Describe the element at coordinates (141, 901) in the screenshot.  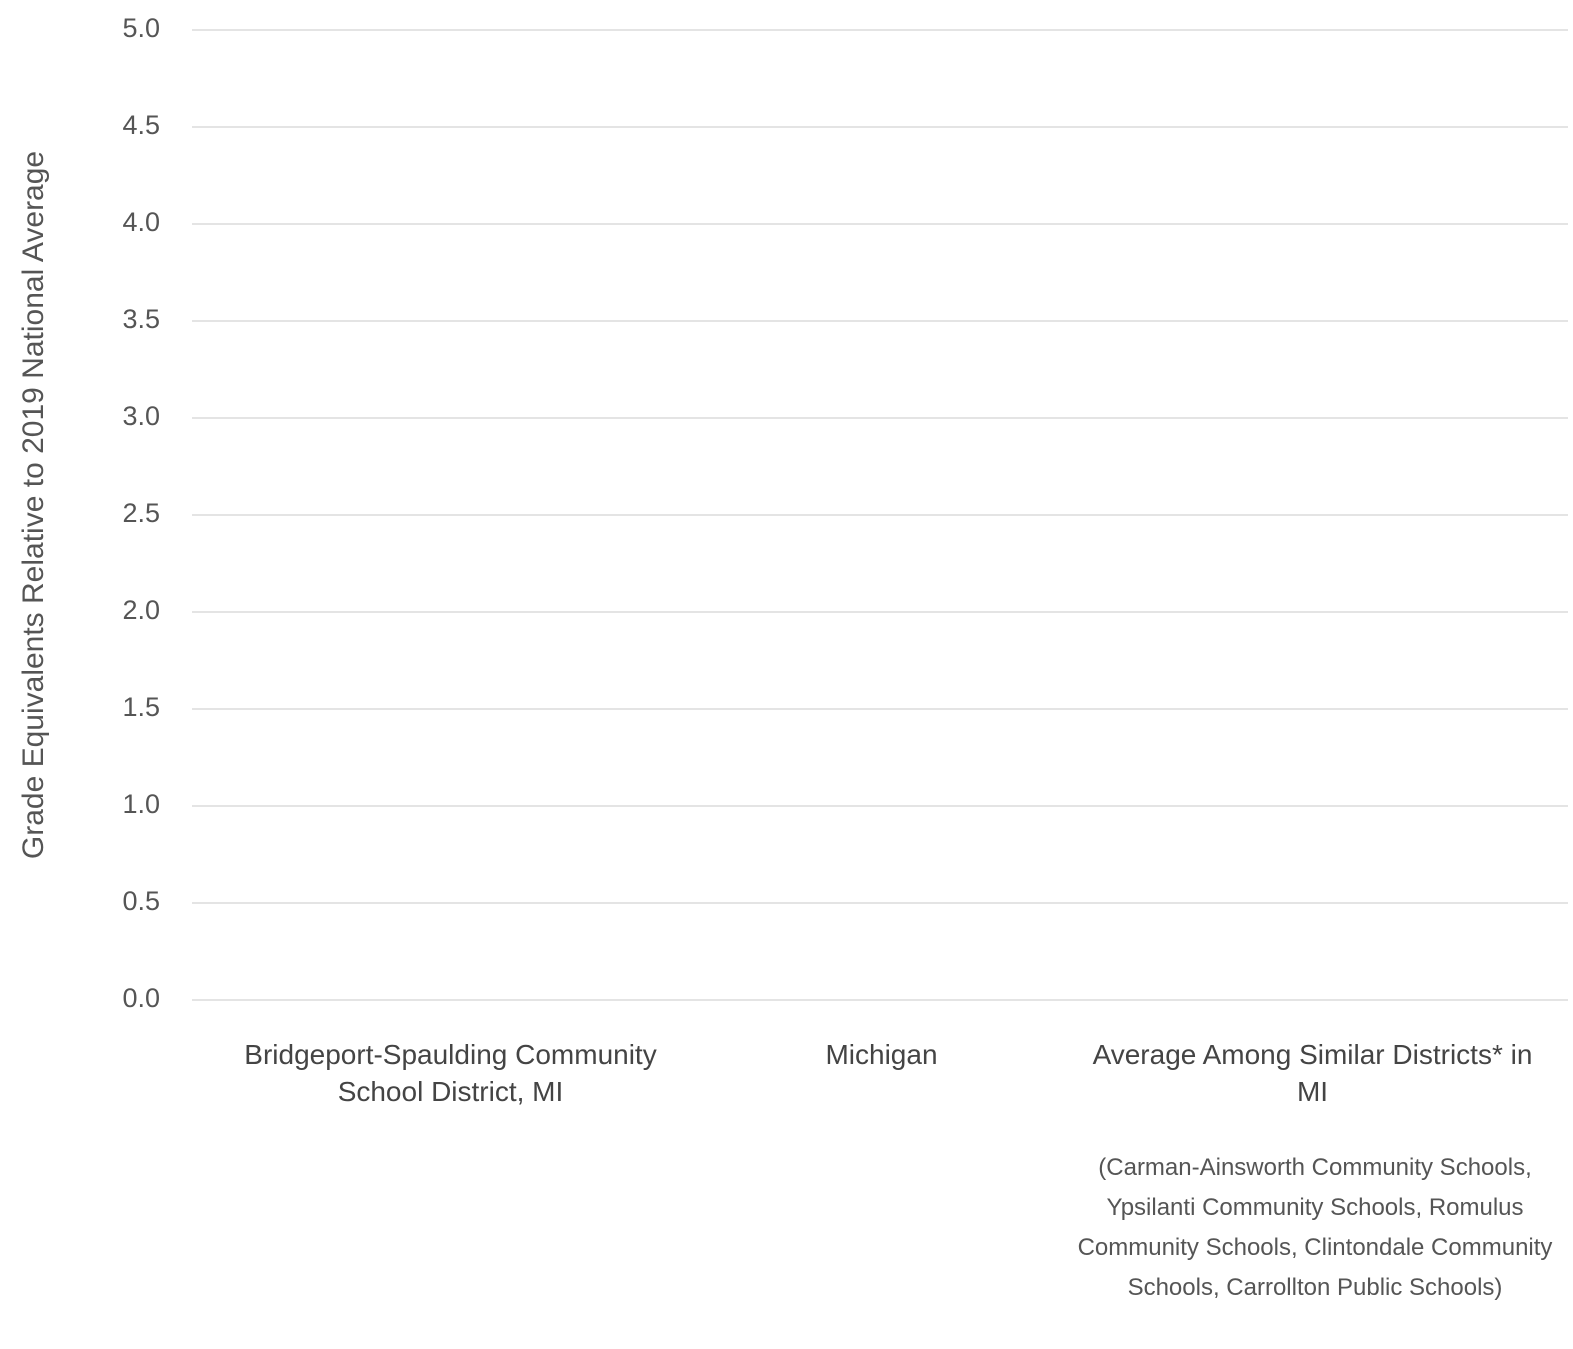
I see `y-tick-label: 0.5` at that location.